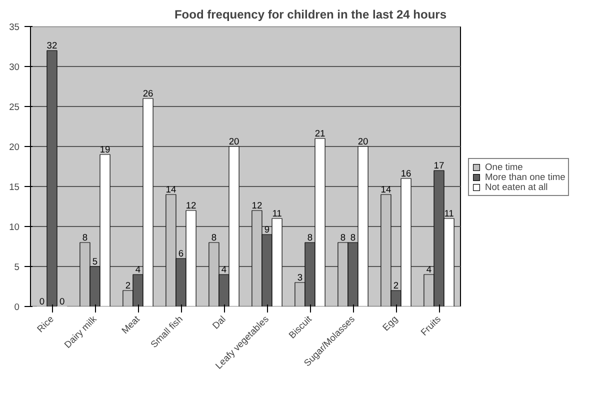 The width and height of the screenshot is (610, 407). What do you see at coordinates (105, 149) in the screenshot?
I see `data-label: 19` at bounding box center [105, 149].